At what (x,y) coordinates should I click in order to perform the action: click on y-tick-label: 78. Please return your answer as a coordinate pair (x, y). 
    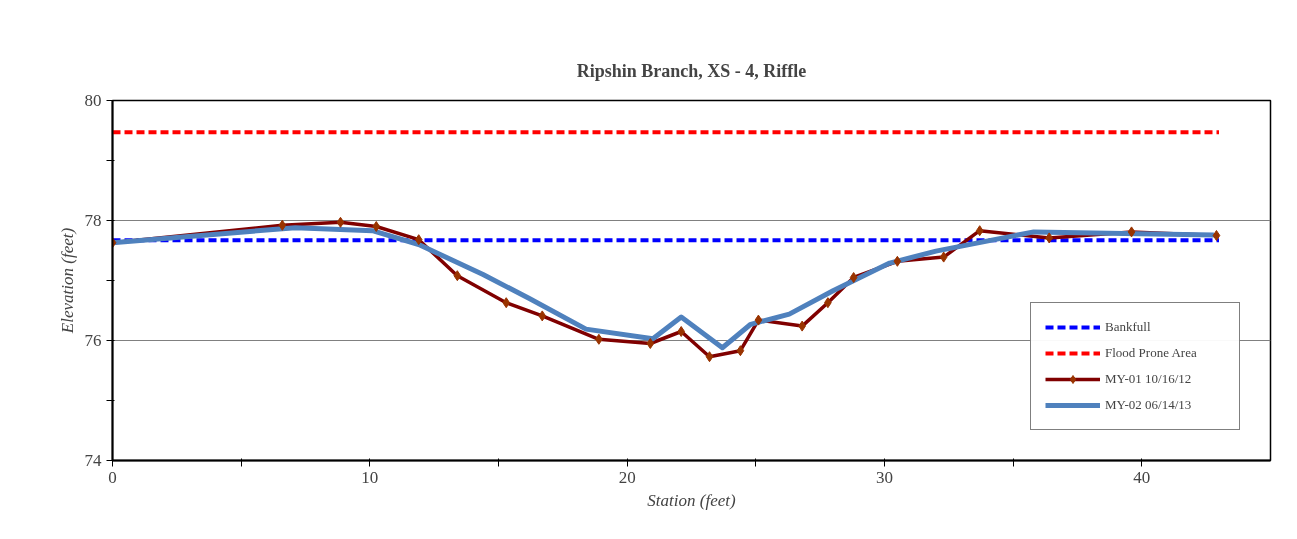
    Looking at the image, I should click on (93, 220).